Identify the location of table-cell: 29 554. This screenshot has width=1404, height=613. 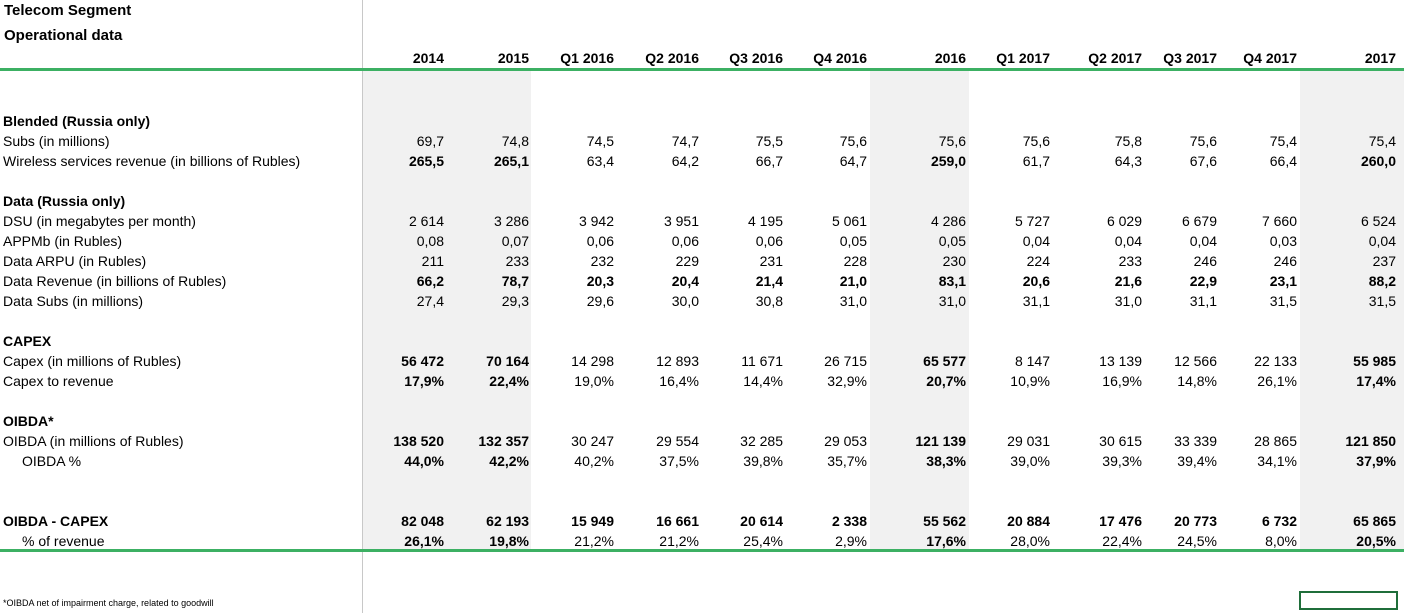
(677, 441).